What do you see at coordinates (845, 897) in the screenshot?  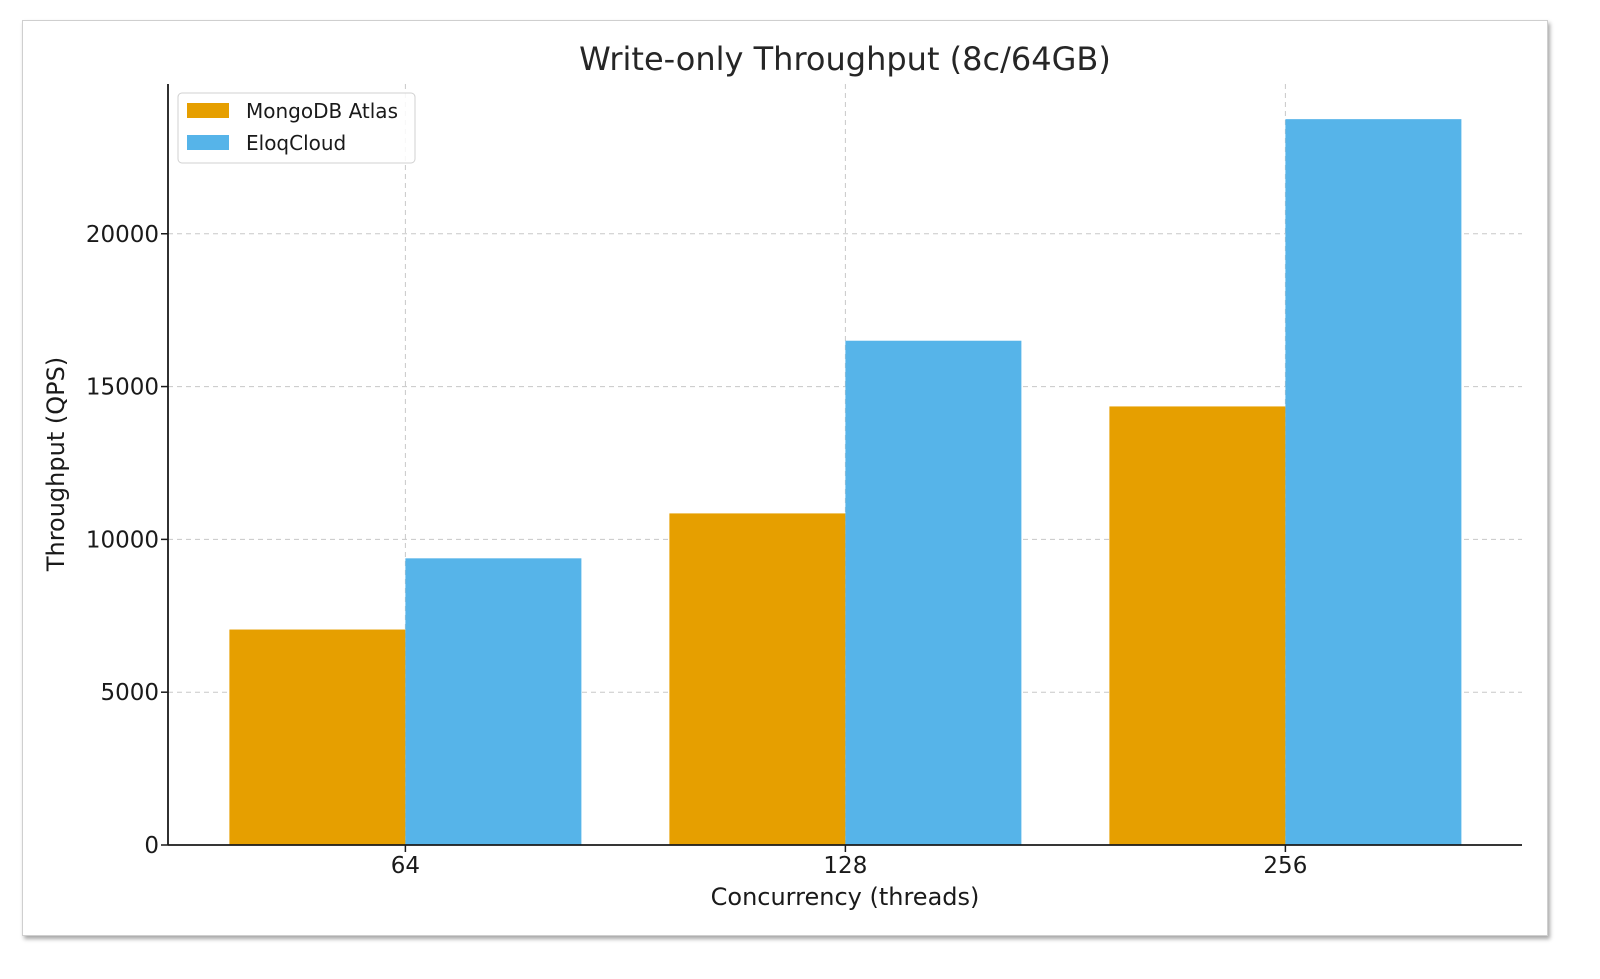 I see `x-axis-label: Concurrency (threads)` at bounding box center [845, 897].